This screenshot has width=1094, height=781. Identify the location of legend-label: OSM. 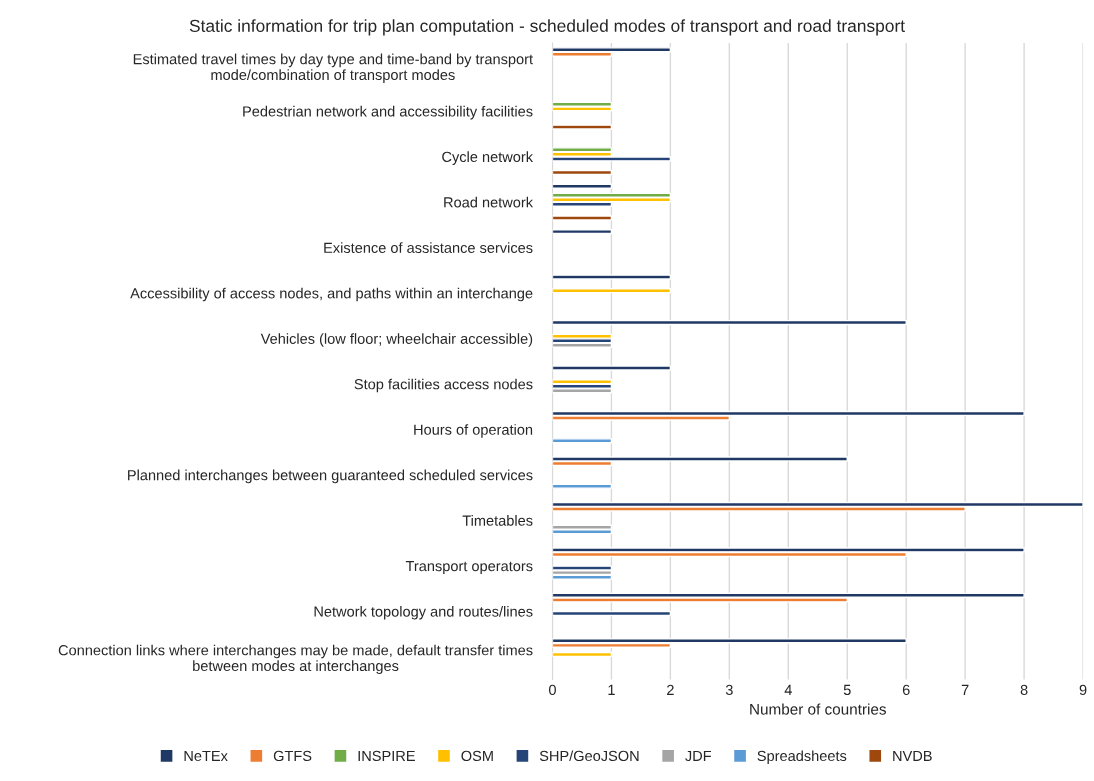
(477, 756).